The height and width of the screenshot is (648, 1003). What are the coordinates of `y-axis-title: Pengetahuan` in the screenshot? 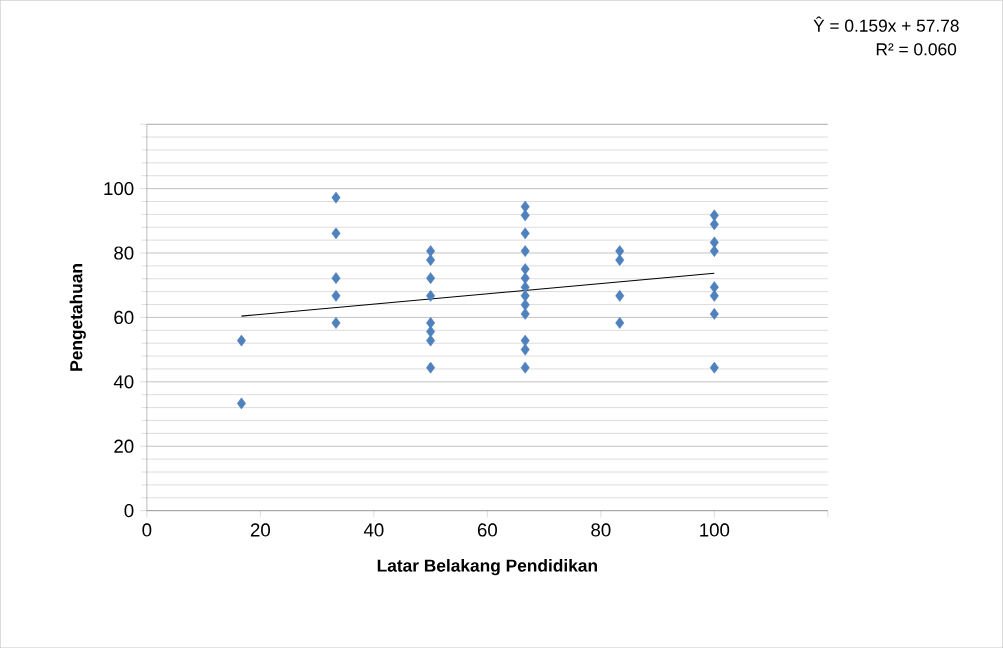 It's located at (77, 317).